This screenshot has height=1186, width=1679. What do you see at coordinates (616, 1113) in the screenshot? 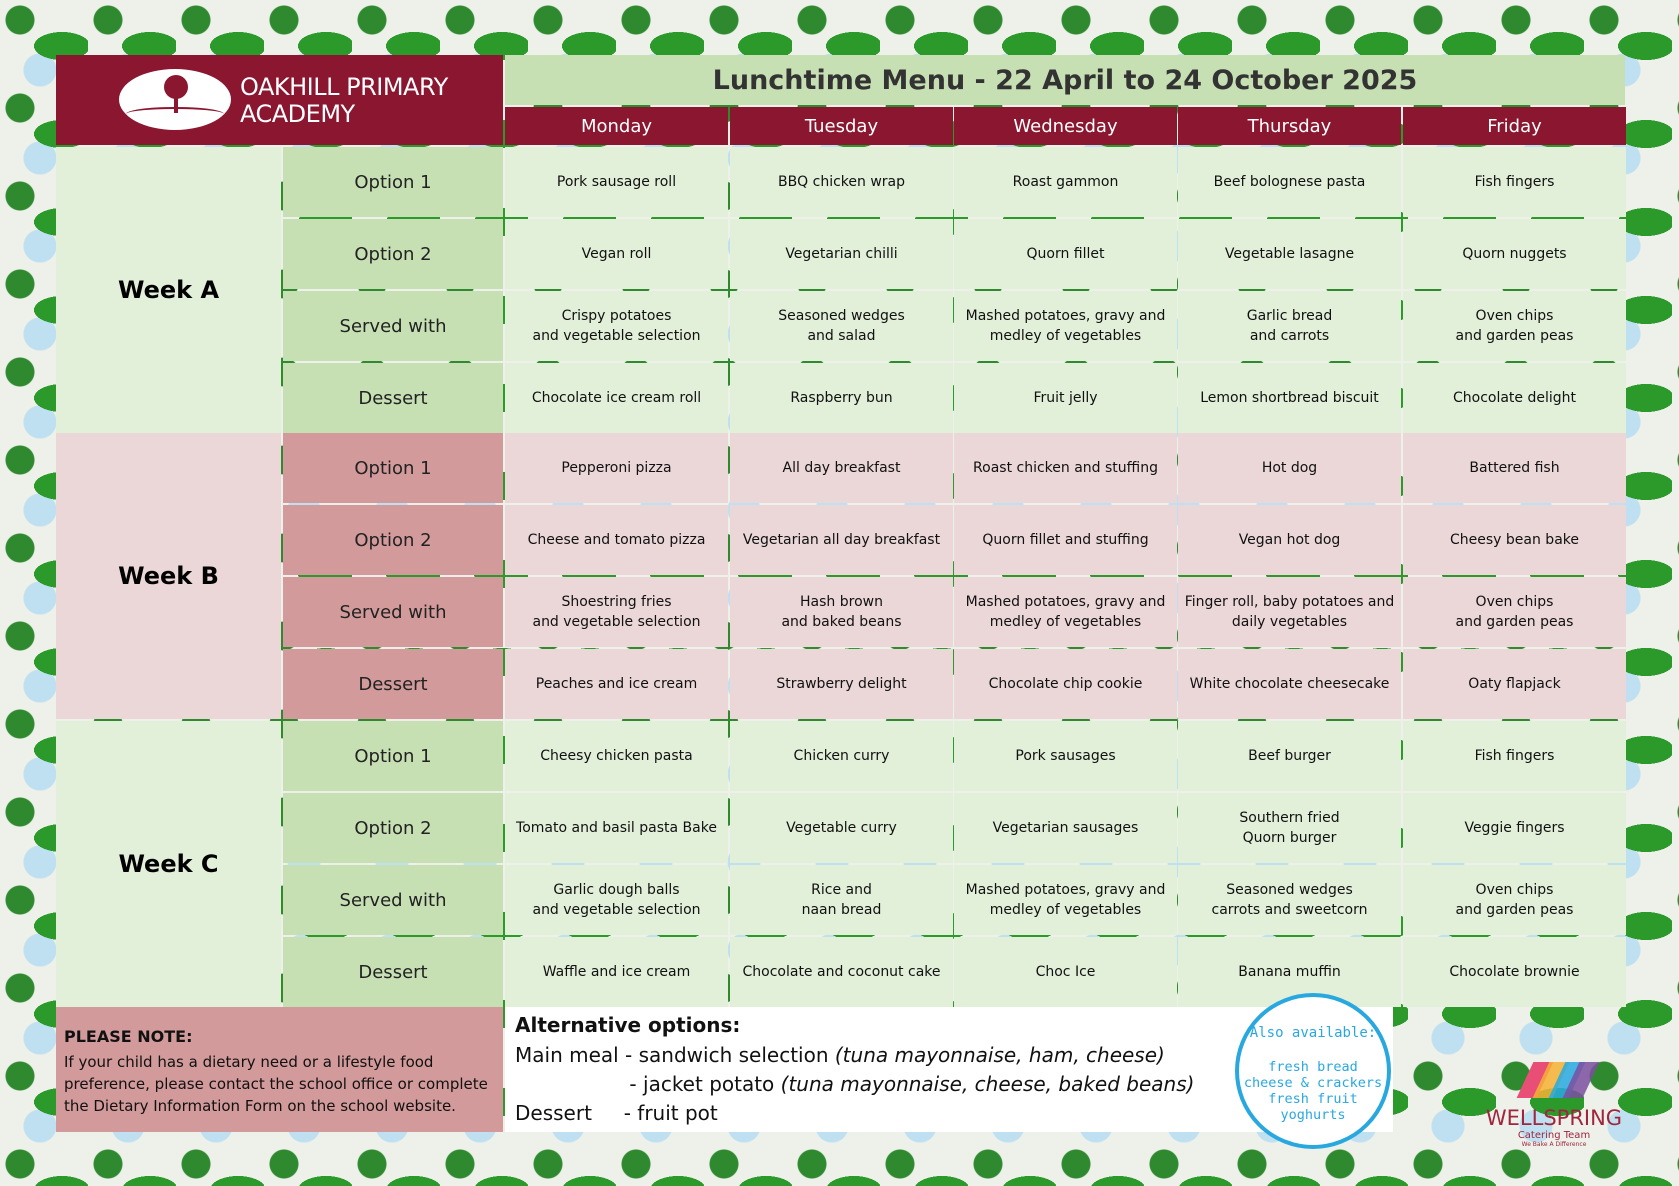
I see `alt-dessert: Dessert - fruit pot` at bounding box center [616, 1113].